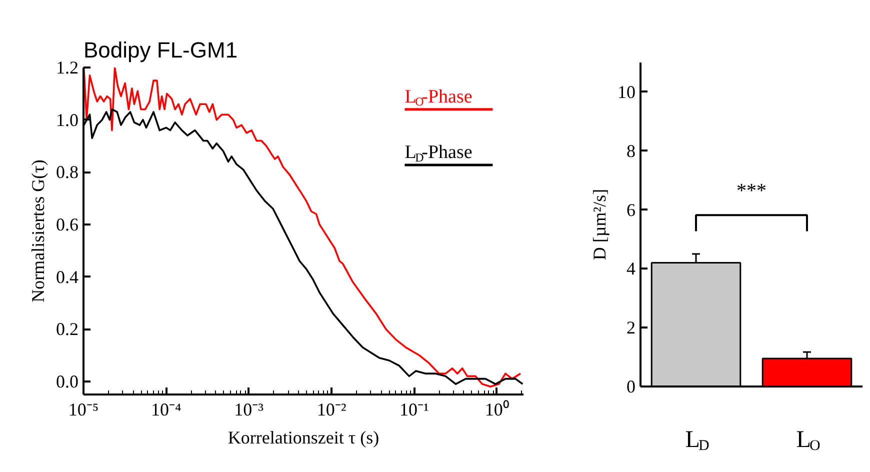 Image resolution: width=870 pixels, height=472 pixels. I want to click on y-tick-label: 4, so click(631, 268).